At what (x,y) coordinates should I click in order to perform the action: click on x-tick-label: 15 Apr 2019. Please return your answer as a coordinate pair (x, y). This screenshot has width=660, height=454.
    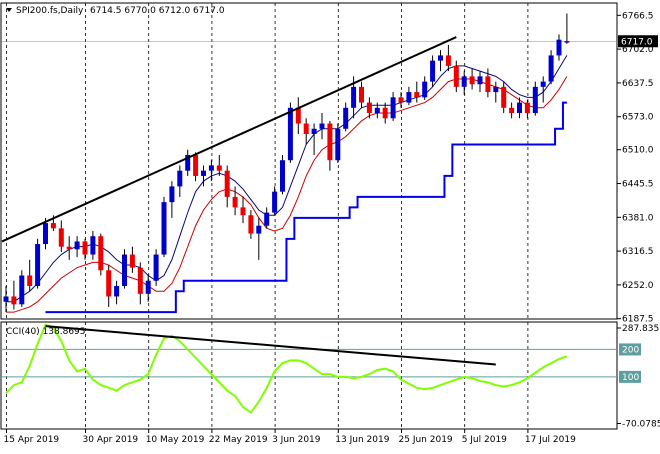
    Looking at the image, I should click on (32, 440).